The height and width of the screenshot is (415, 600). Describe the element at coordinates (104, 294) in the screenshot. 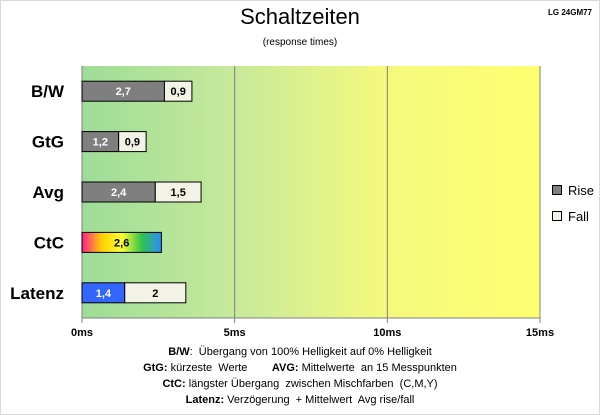

I see `data-label: 1,4` at that location.